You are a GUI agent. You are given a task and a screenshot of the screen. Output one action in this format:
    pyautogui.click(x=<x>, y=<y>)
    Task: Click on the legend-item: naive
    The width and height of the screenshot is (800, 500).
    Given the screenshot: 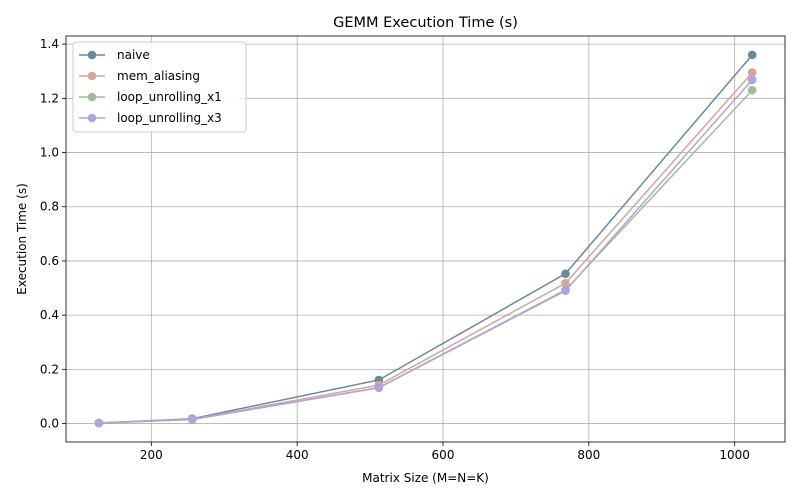 What is the action you would take?
    pyautogui.click(x=114, y=55)
    